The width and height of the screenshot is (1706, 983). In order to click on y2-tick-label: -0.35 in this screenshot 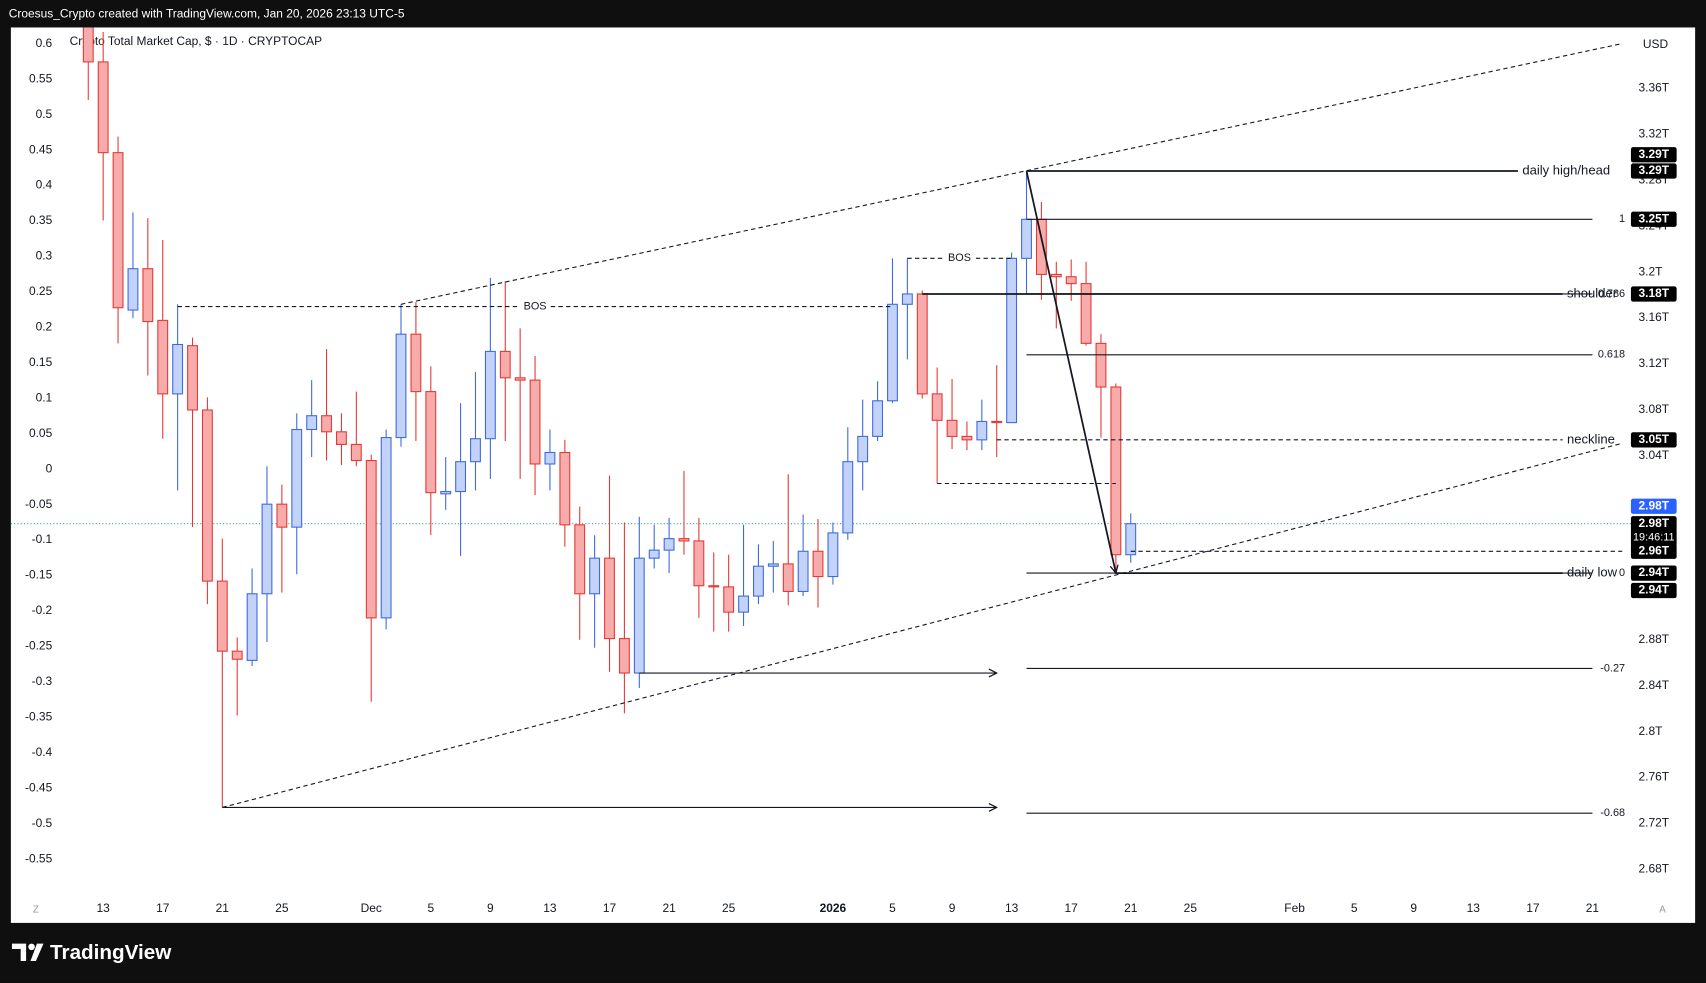, I will do `click(39, 716)`.